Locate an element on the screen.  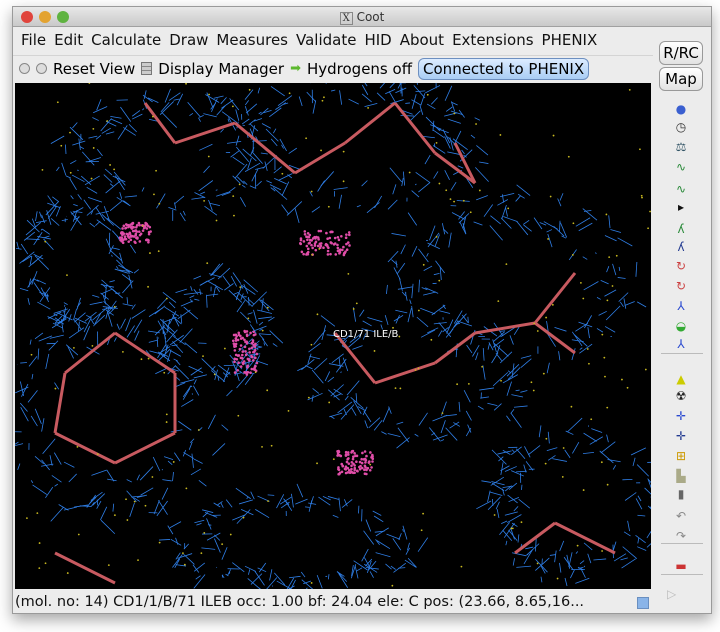
flag-icon: ▬ is located at coordinates (681, 566).